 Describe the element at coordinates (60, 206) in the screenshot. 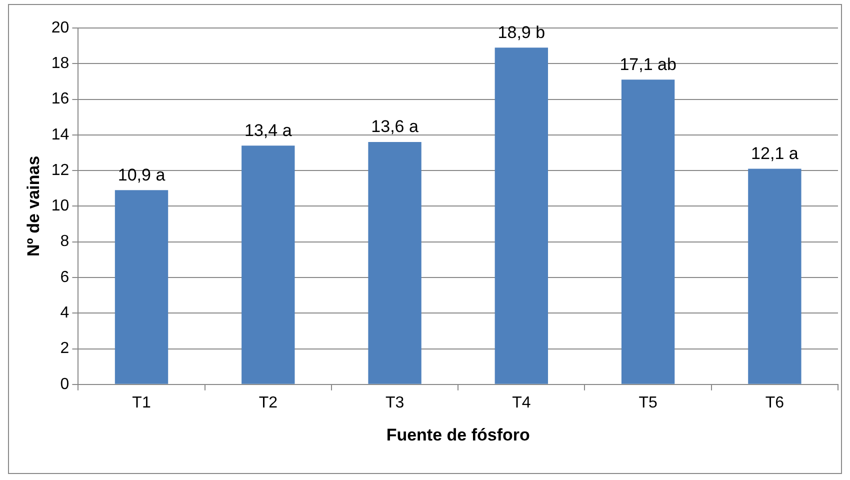

I see `y-tick-label: 10` at that location.